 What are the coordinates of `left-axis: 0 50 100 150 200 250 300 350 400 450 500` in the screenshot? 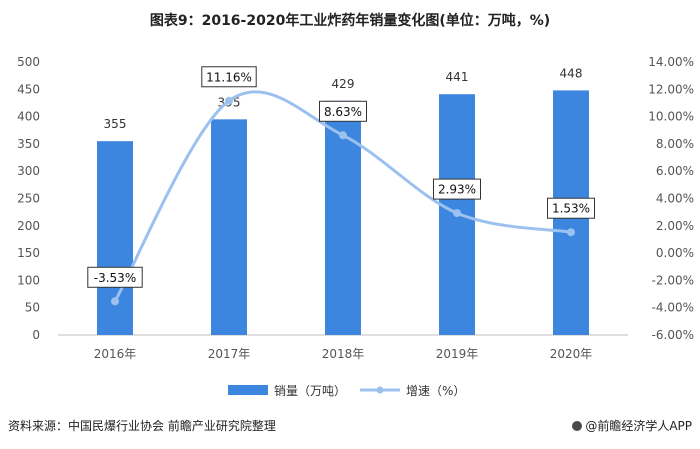 It's located at (28, 198).